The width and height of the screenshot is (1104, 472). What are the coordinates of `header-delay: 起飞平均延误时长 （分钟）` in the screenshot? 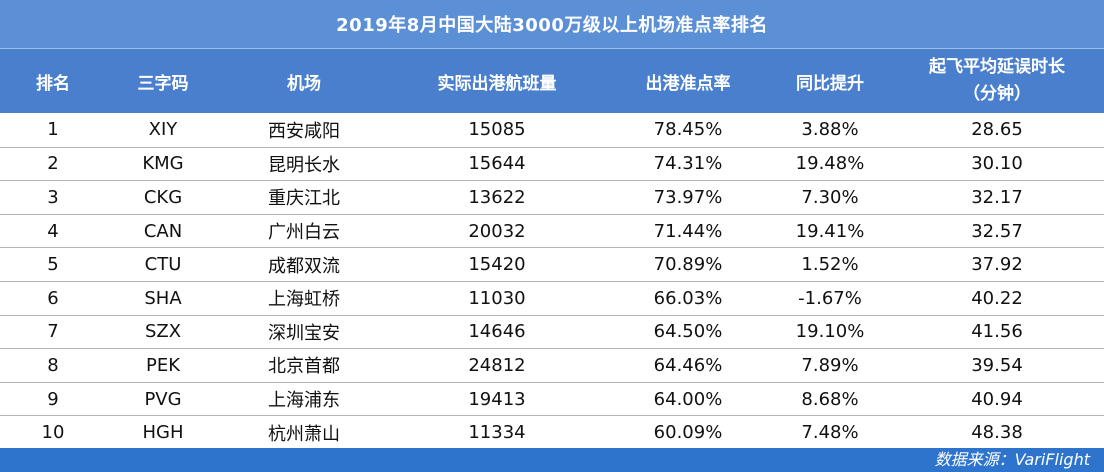 It's located at (997, 81).